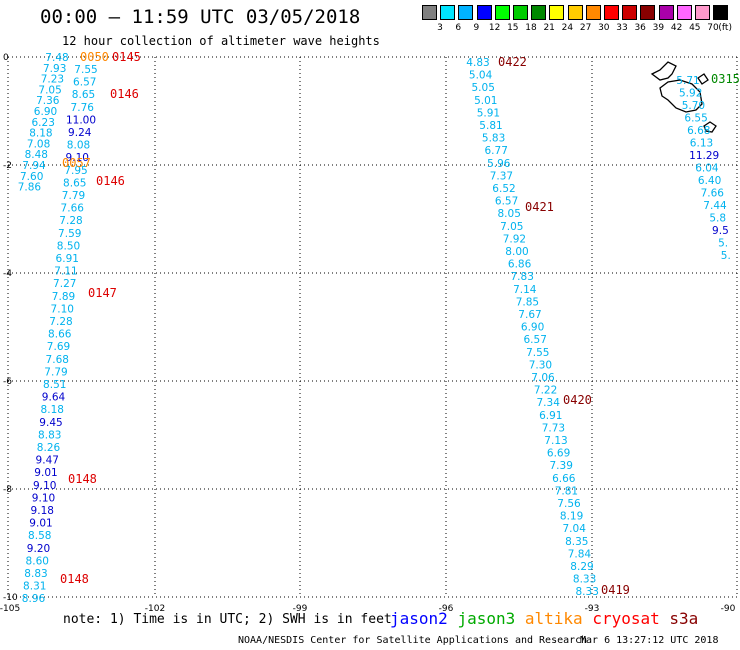 The height and width of the screenshot is (650, 740). Describe the element at coordinates (545, 391) in the screenshot. I see `swh-value: 7.22` at that location.